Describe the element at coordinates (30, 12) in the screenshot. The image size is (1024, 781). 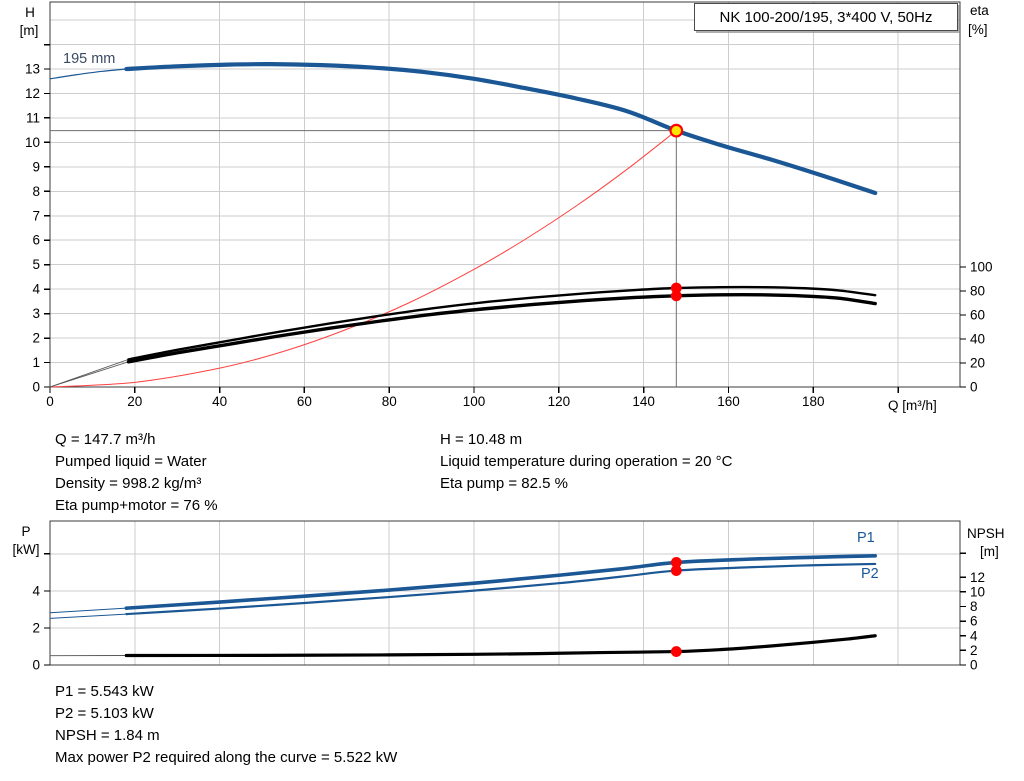
I see `h-axis-label-symbol: H` at that location.